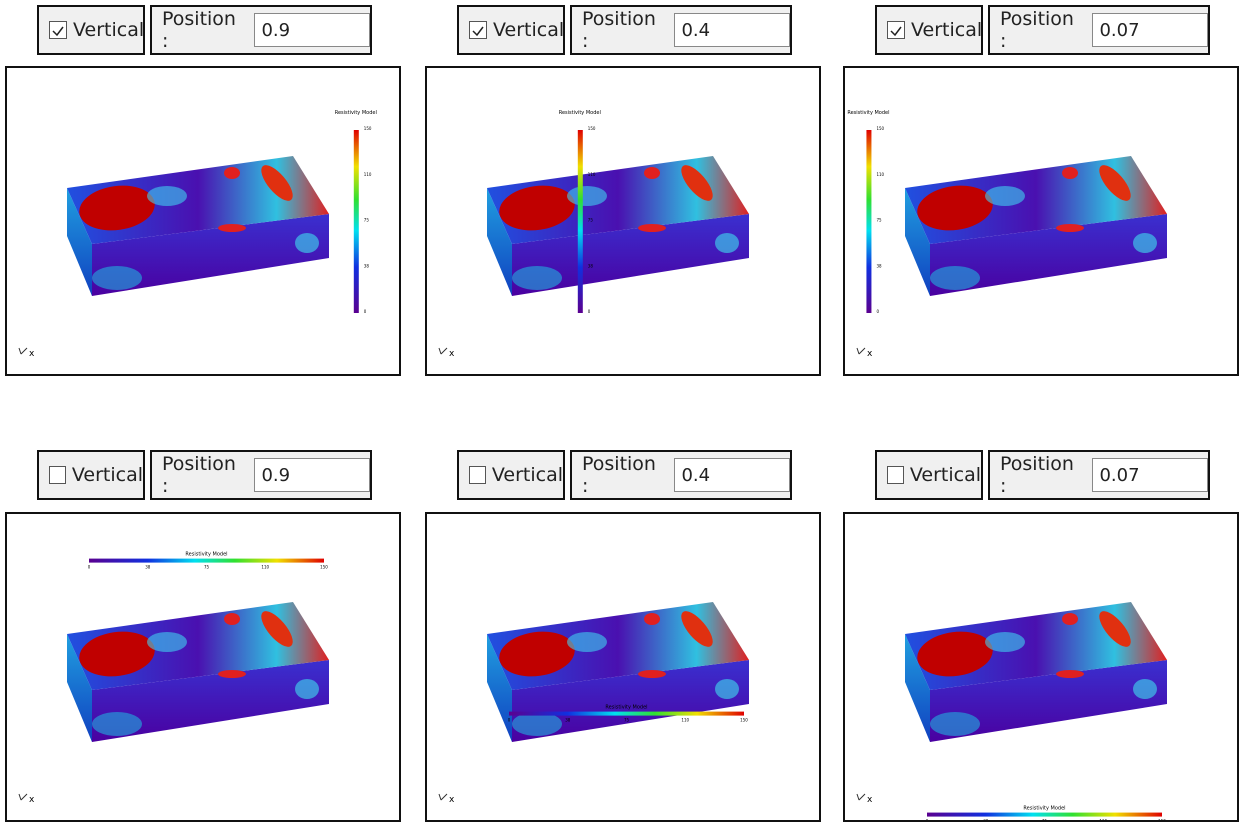 This screenshot has height=824, width=1243. I want to click on checkmark, so click(58, 31).